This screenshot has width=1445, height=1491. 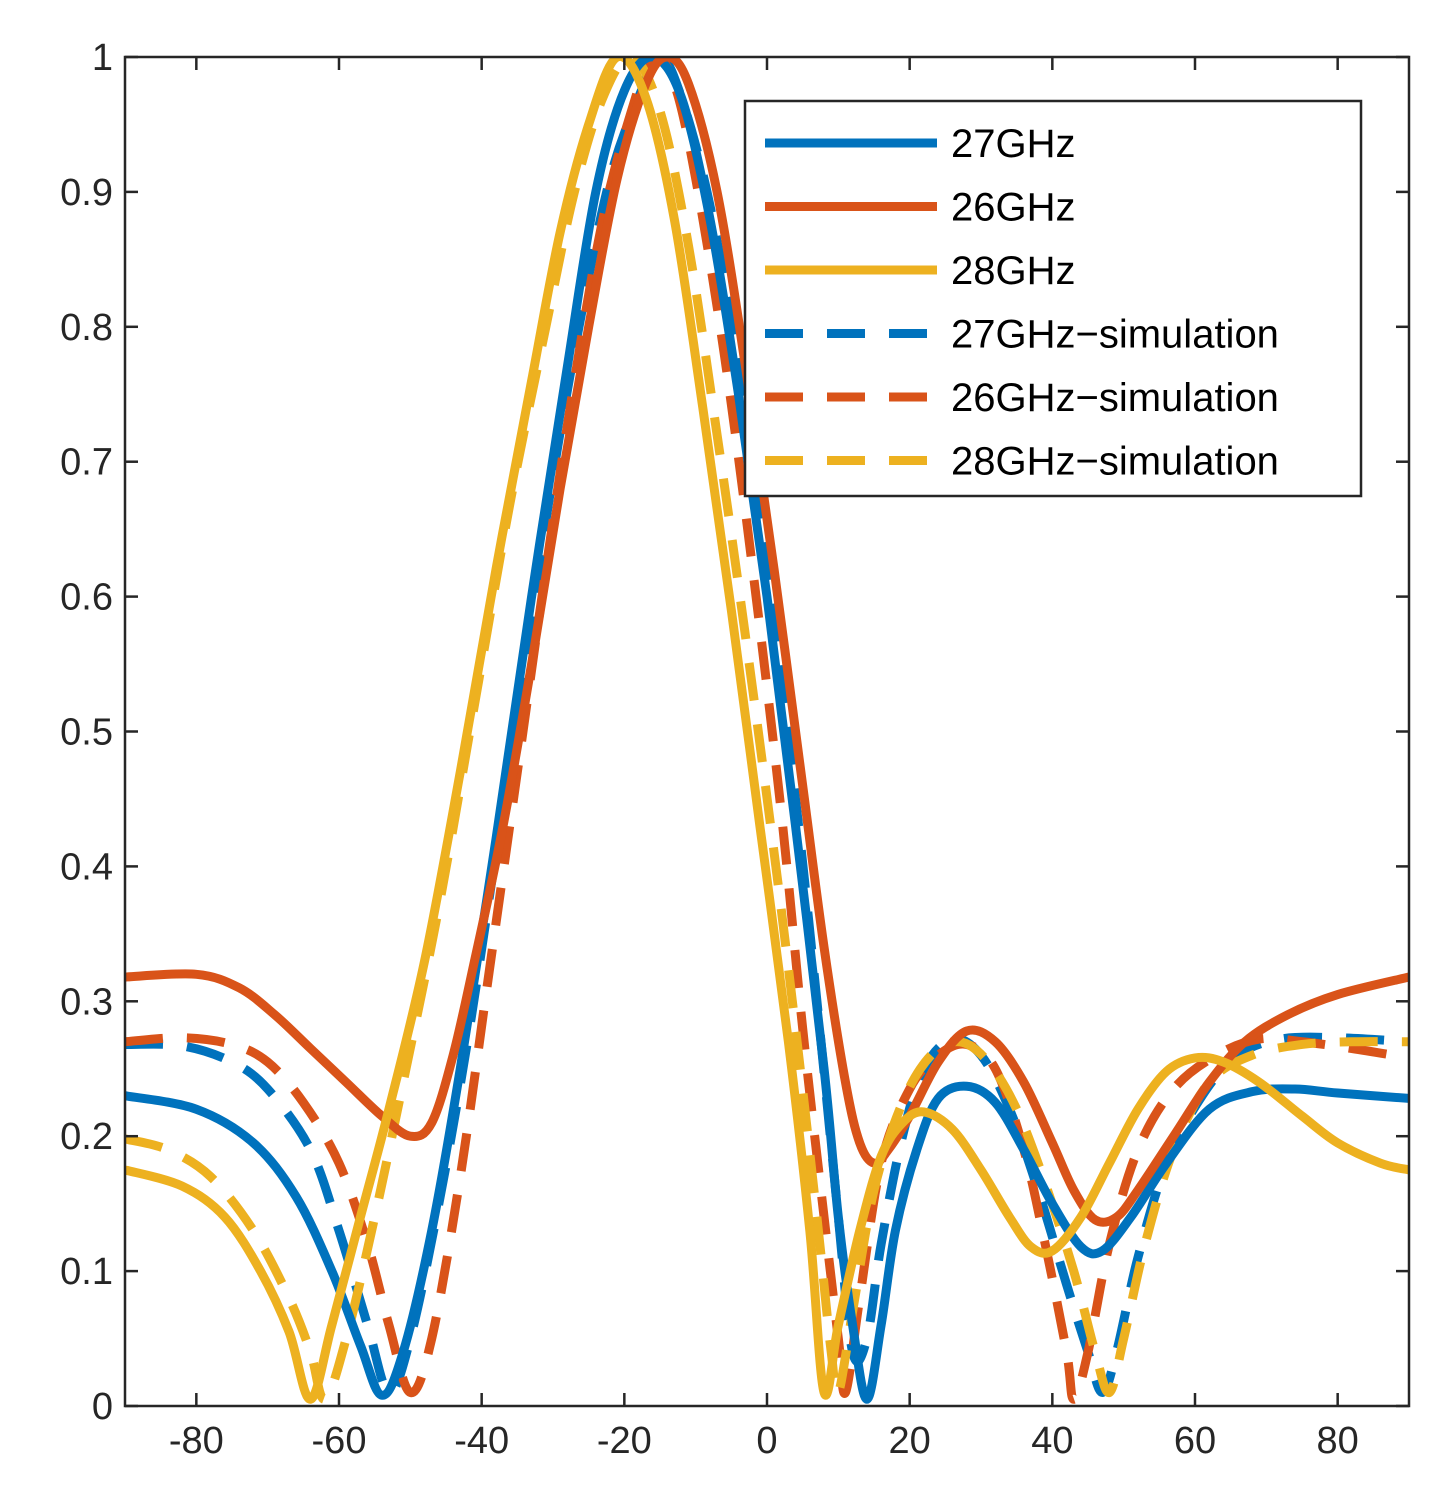 What do you see at coordinates (86, 193) in the screenshot?
I see `y-tick-label: 0.9` at bounding box center [86, 193].